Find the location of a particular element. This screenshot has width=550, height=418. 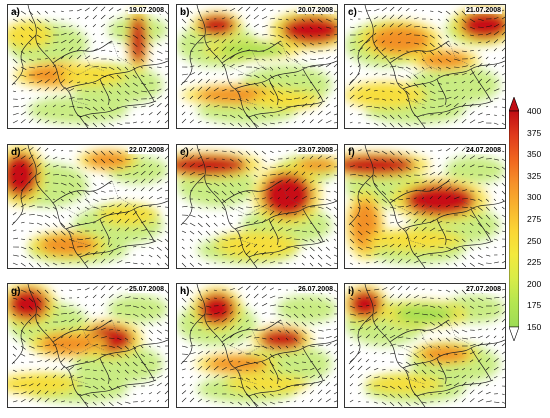

panel-date: 20.07.2008 is located at coordinates (315, 10).